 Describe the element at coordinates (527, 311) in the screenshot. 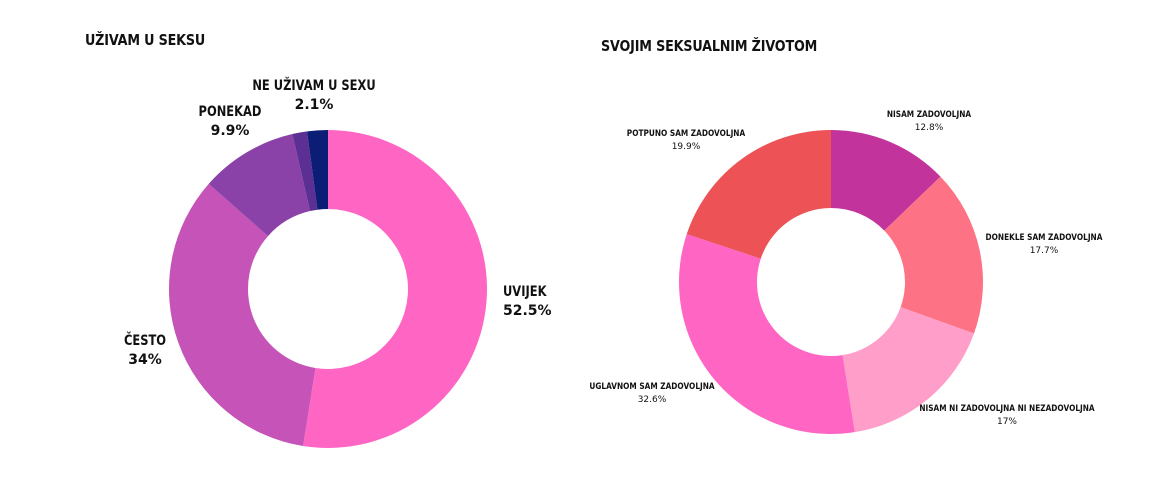

I see `slice-value-uvijek: 52.5%` at that location.